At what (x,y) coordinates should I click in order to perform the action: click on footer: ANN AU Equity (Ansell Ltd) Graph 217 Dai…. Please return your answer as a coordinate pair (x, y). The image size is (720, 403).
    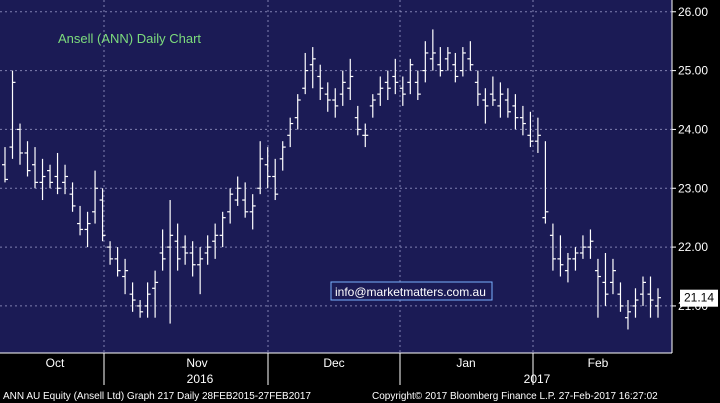
    Looking at the image, I should click on (360, 395).